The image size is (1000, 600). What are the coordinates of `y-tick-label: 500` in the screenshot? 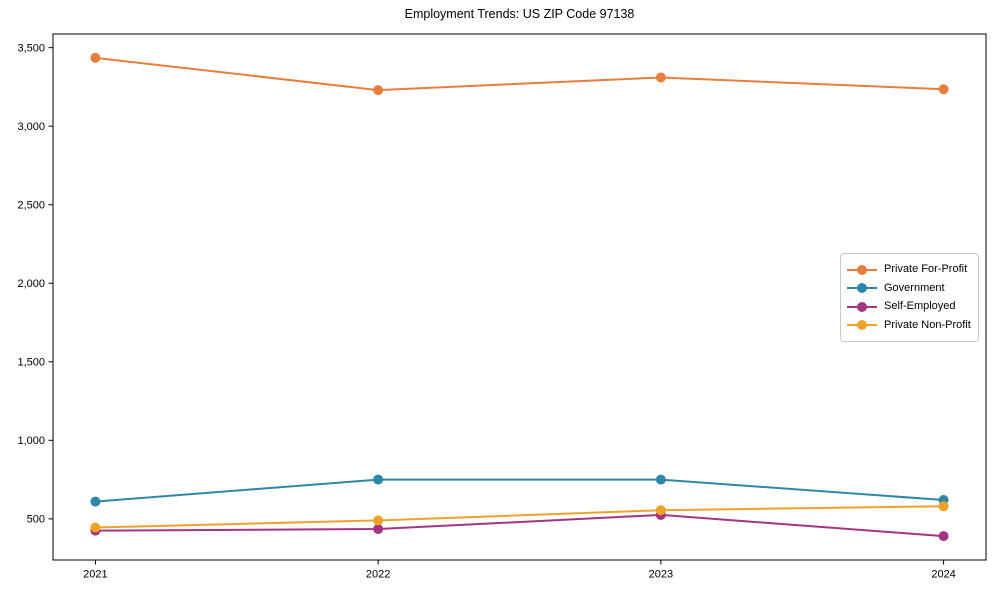 It's located at (36, 520).